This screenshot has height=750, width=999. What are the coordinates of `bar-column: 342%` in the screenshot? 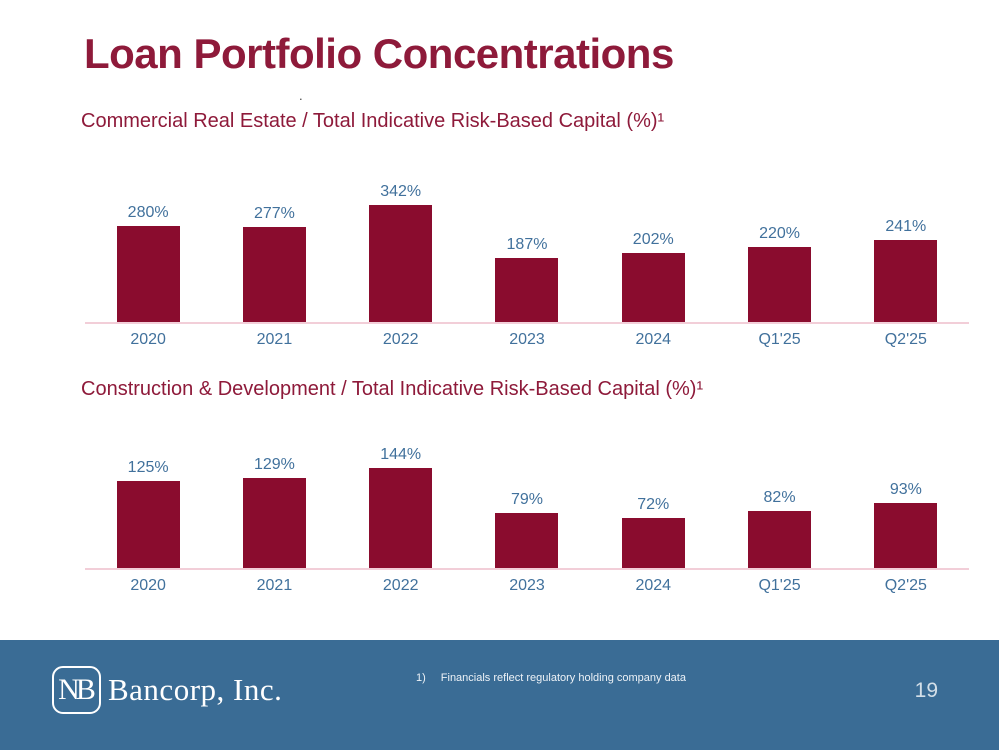 It's located at (401, 248).